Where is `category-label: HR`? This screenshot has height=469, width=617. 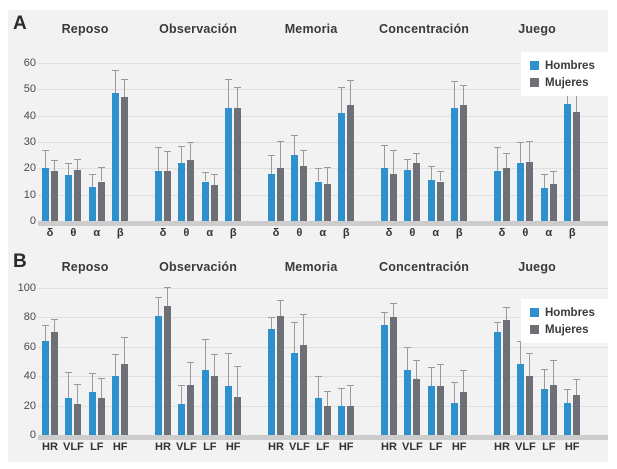
category-label: HR is located at coordinates (502, 447).